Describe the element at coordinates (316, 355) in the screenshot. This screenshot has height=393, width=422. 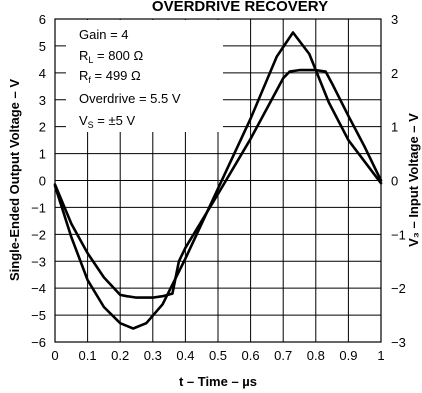
I see `x-tick-label: 0.8` at that location.